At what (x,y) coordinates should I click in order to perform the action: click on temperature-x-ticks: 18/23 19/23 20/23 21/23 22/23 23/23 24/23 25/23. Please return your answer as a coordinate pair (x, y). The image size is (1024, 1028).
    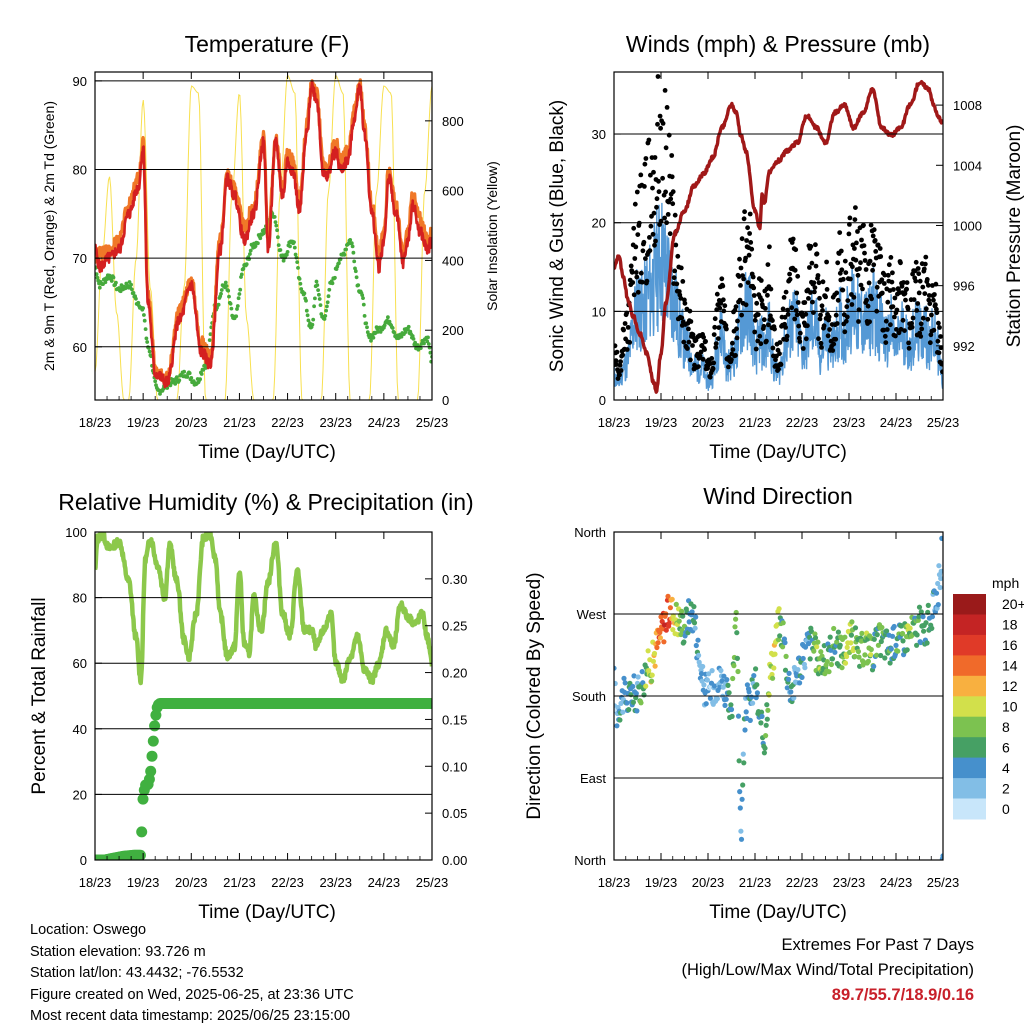
    Looking at the image, I should click on (264, 251).